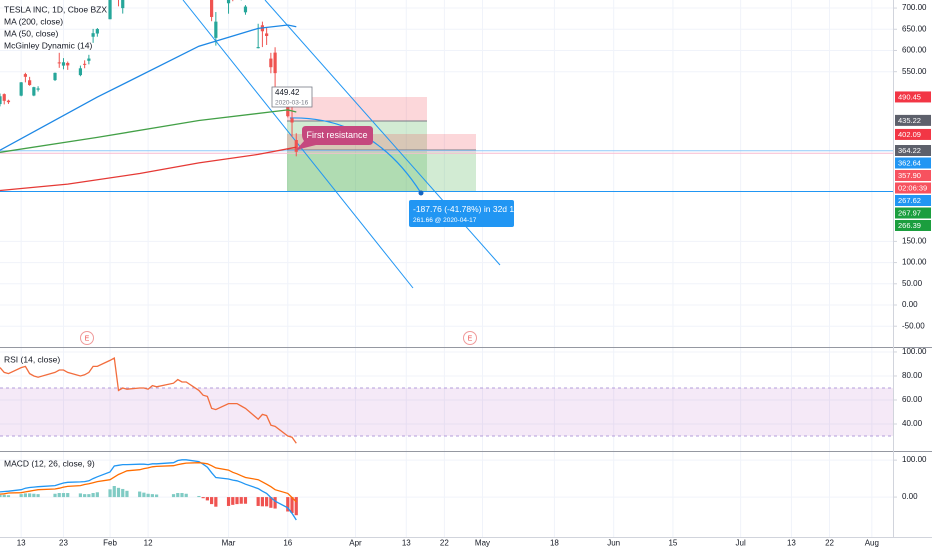 The height and width of the screenshot is (550, 932). I want to click on pane-title: TESLA INC, 1D, Cboe BZX, so click(55, 9).